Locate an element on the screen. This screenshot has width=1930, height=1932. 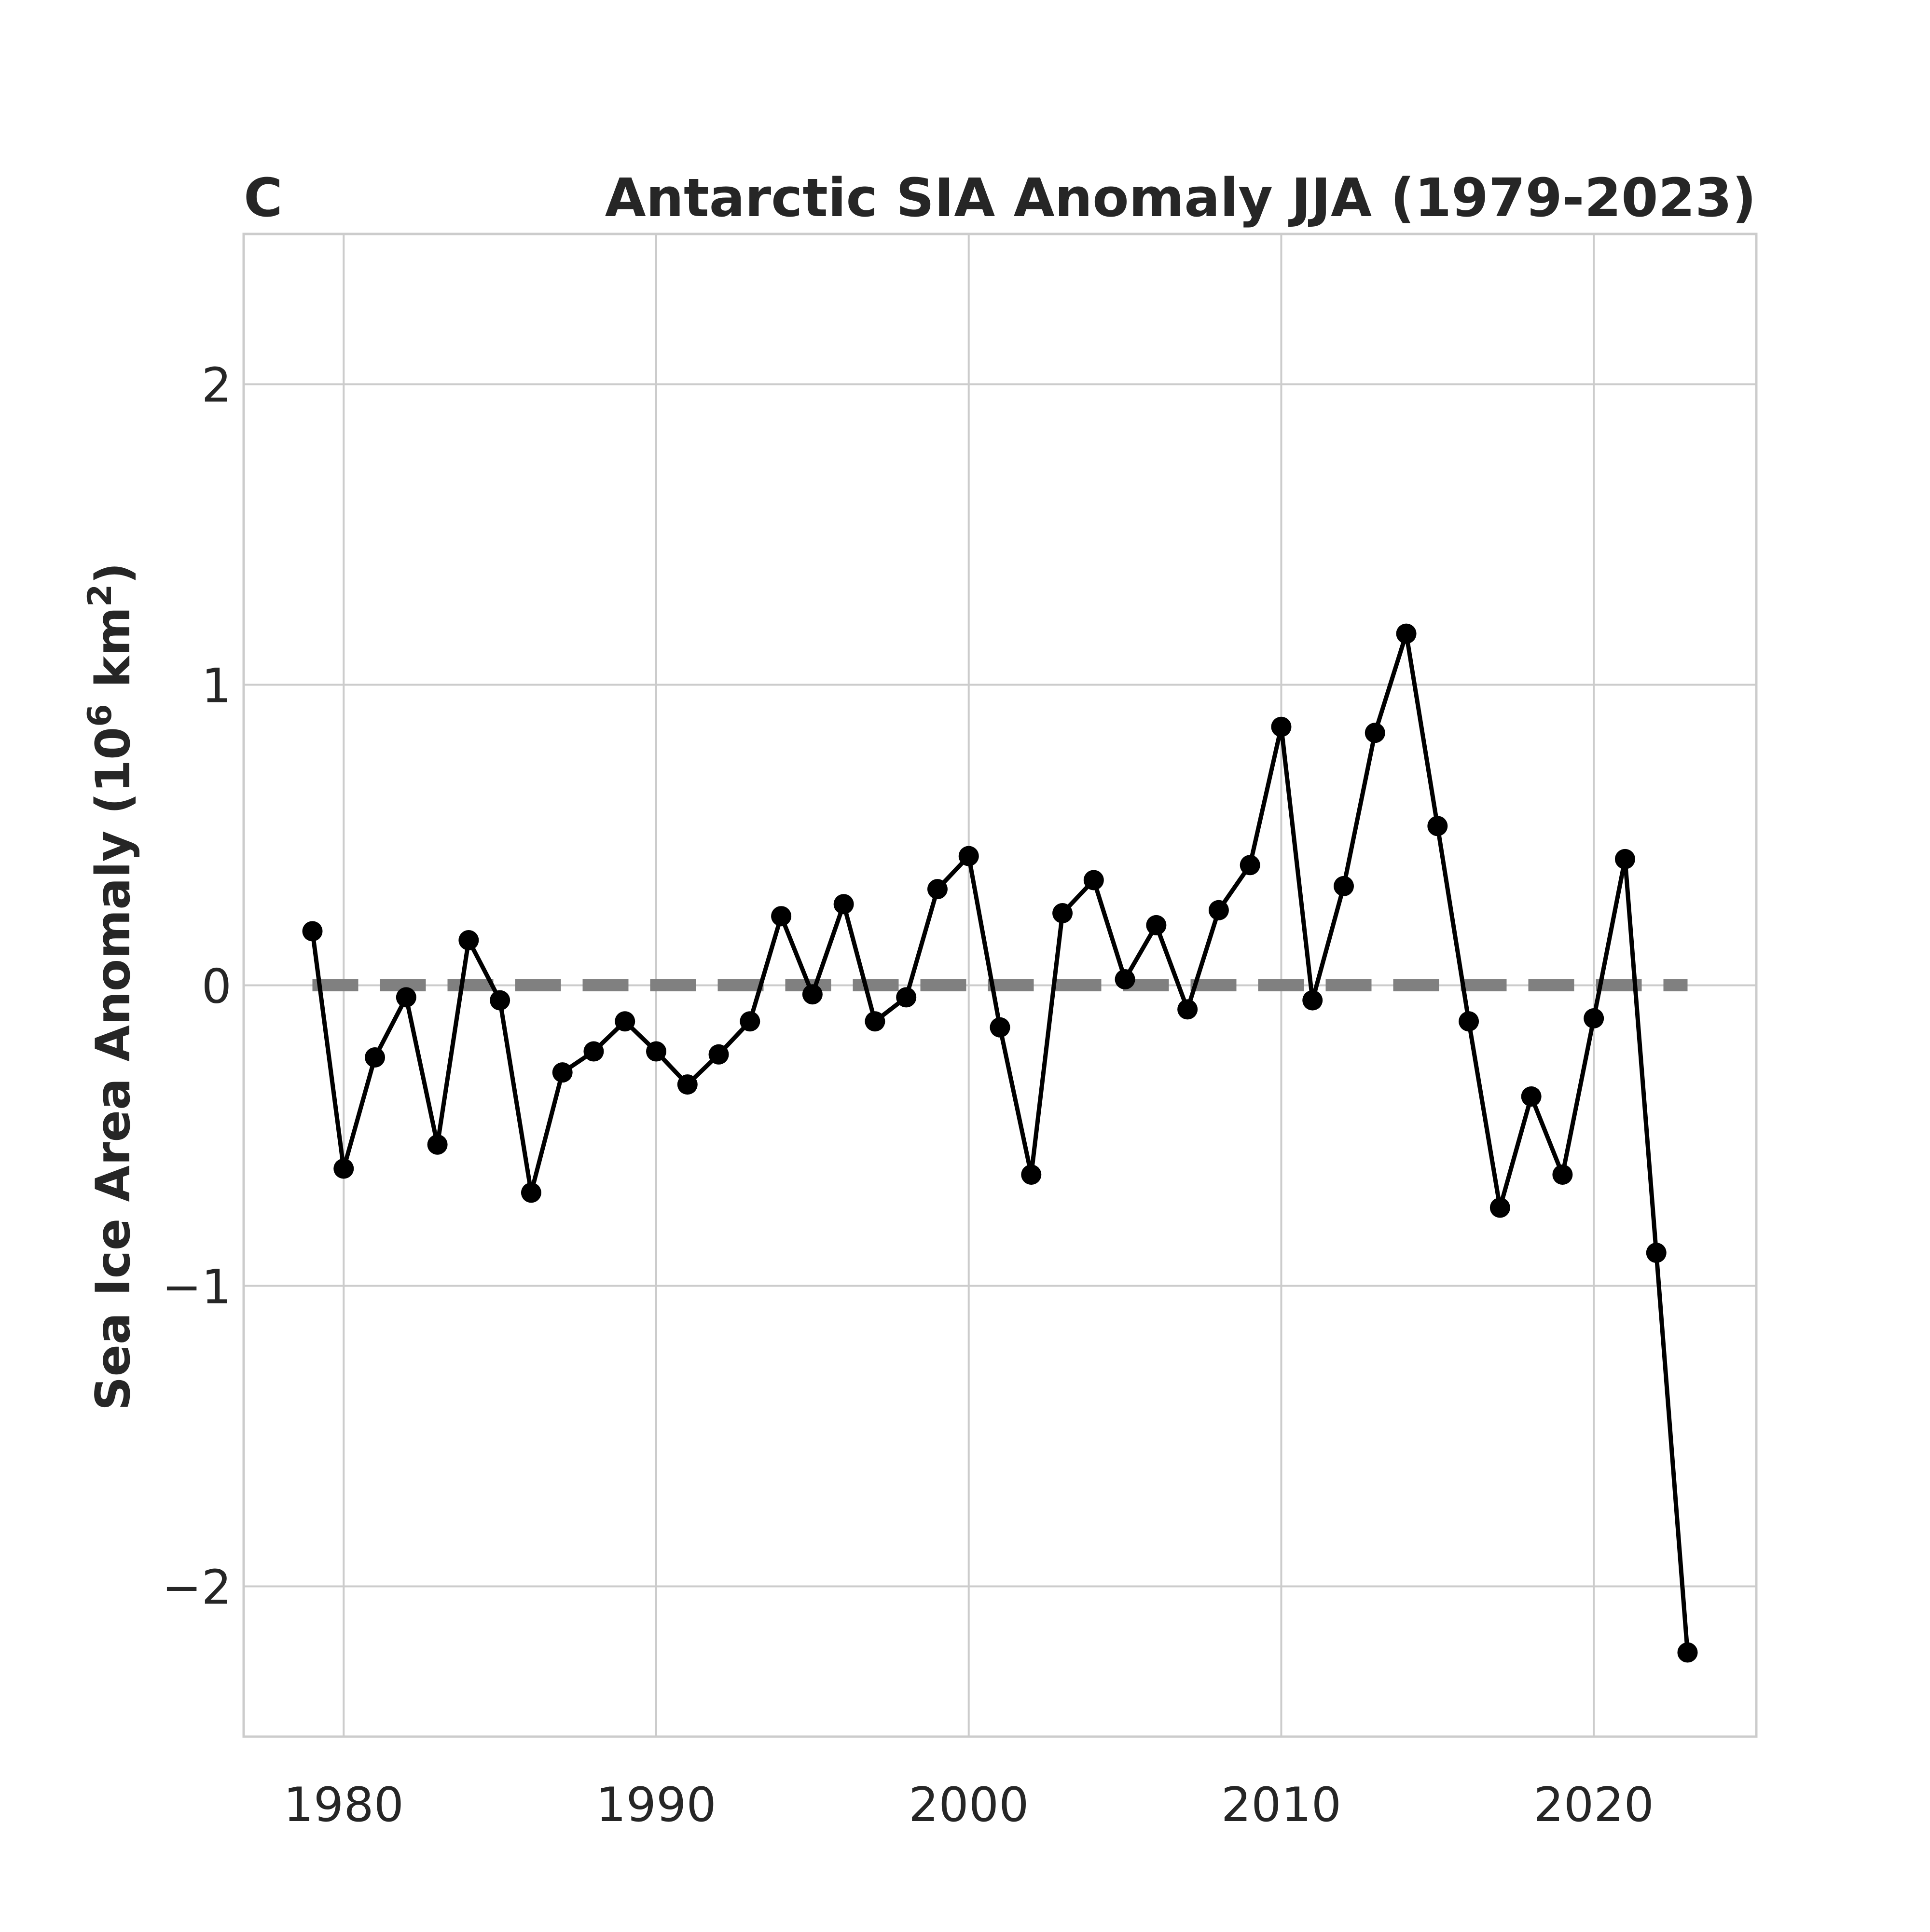
y-tick-label: −2 is located at coordinates (197, 1589).